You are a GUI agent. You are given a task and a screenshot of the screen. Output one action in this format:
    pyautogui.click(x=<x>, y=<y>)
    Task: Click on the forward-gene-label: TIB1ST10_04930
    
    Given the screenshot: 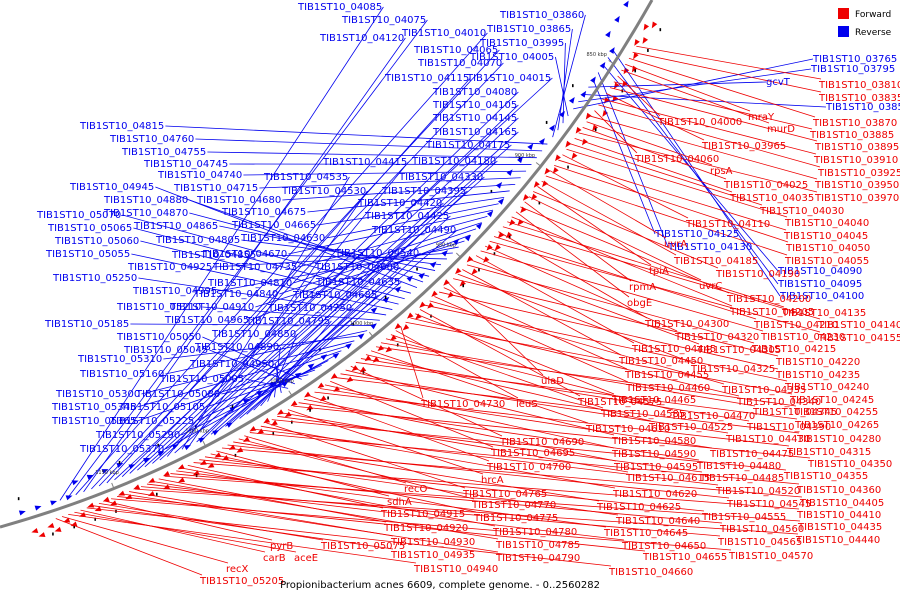 What is the action you would take?
    pyautogui.click(x=432, y=542)
    